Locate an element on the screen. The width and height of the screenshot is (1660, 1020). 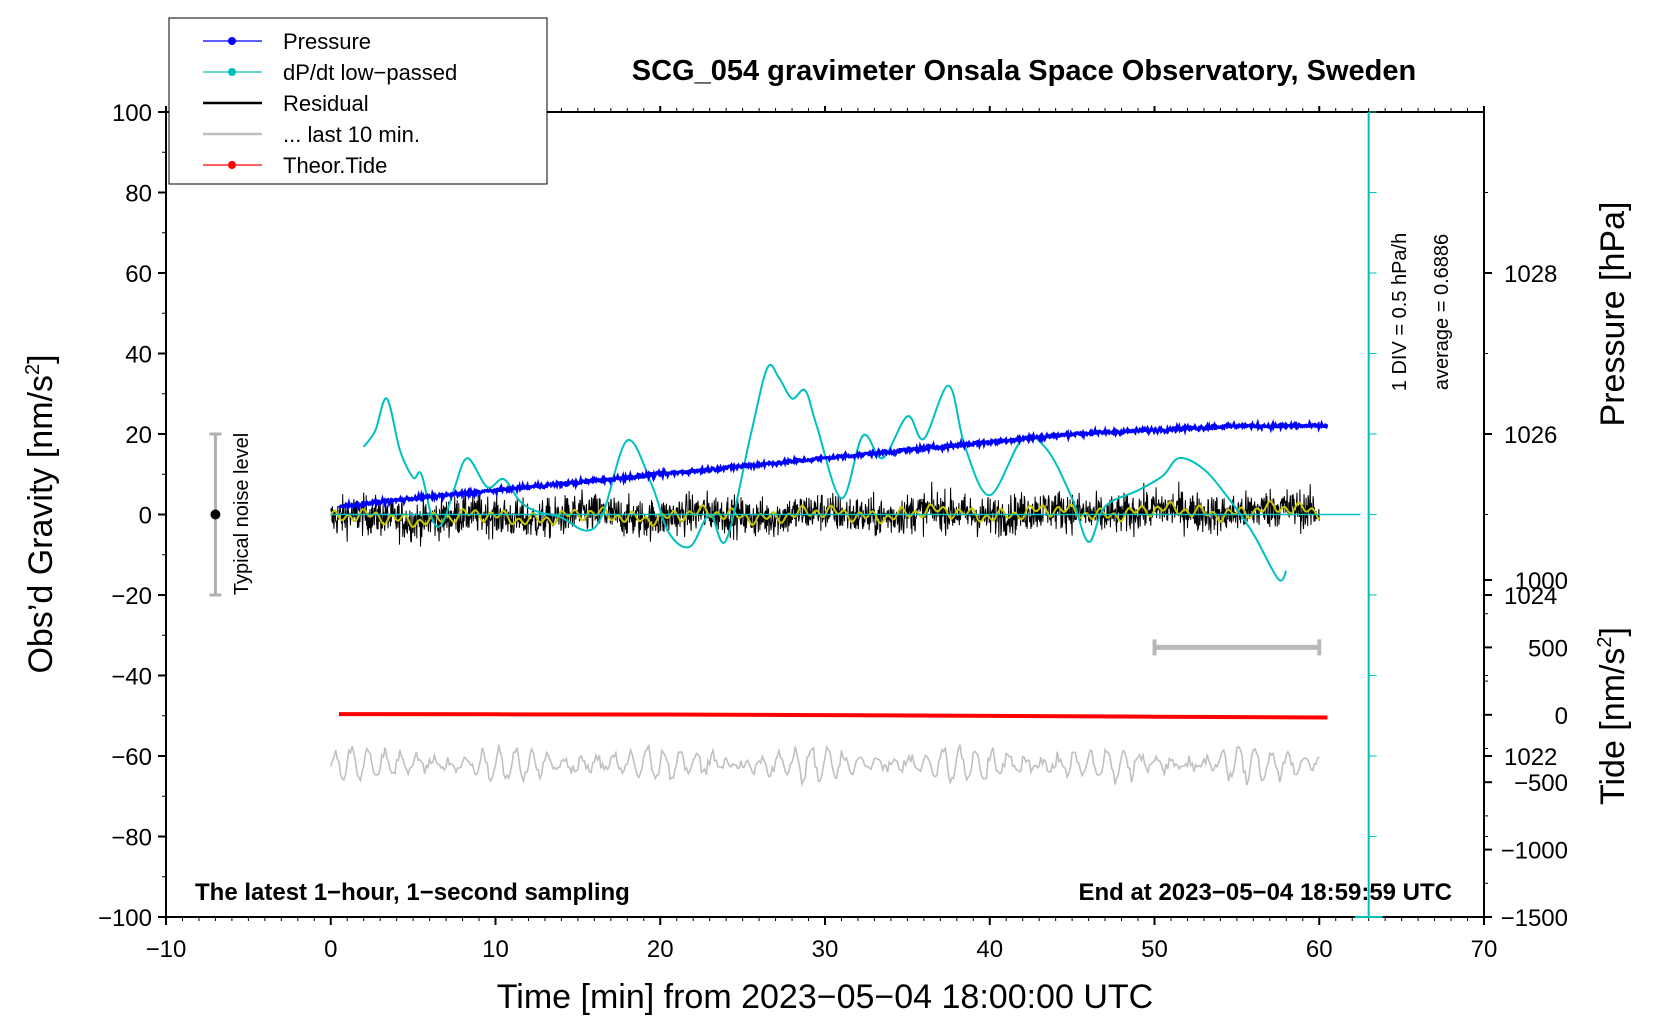
y-tick-label: 60 is located at coordinates (138, 274).